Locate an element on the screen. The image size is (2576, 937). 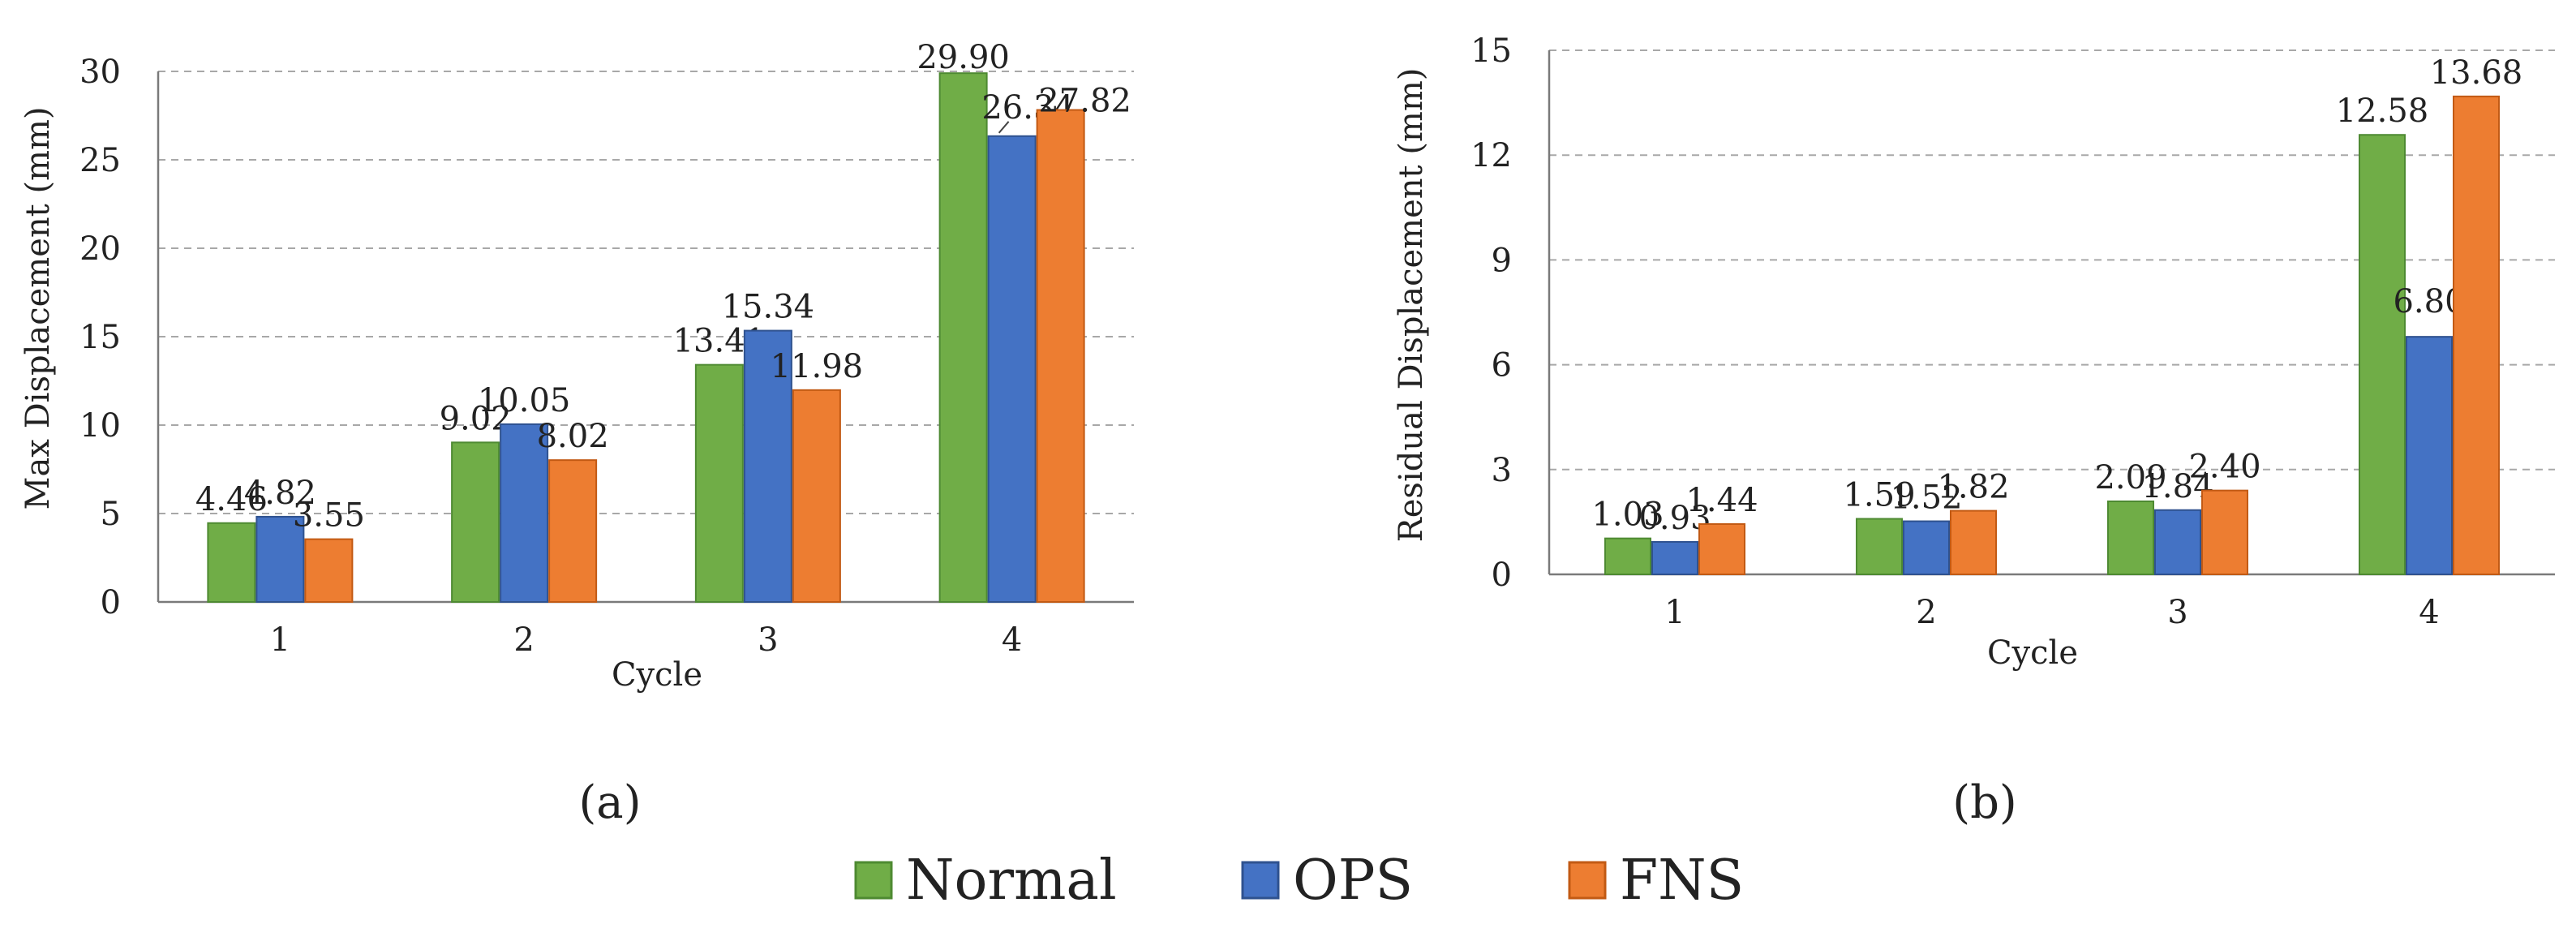
data-label-leader is located at coordinates (1004, 127).